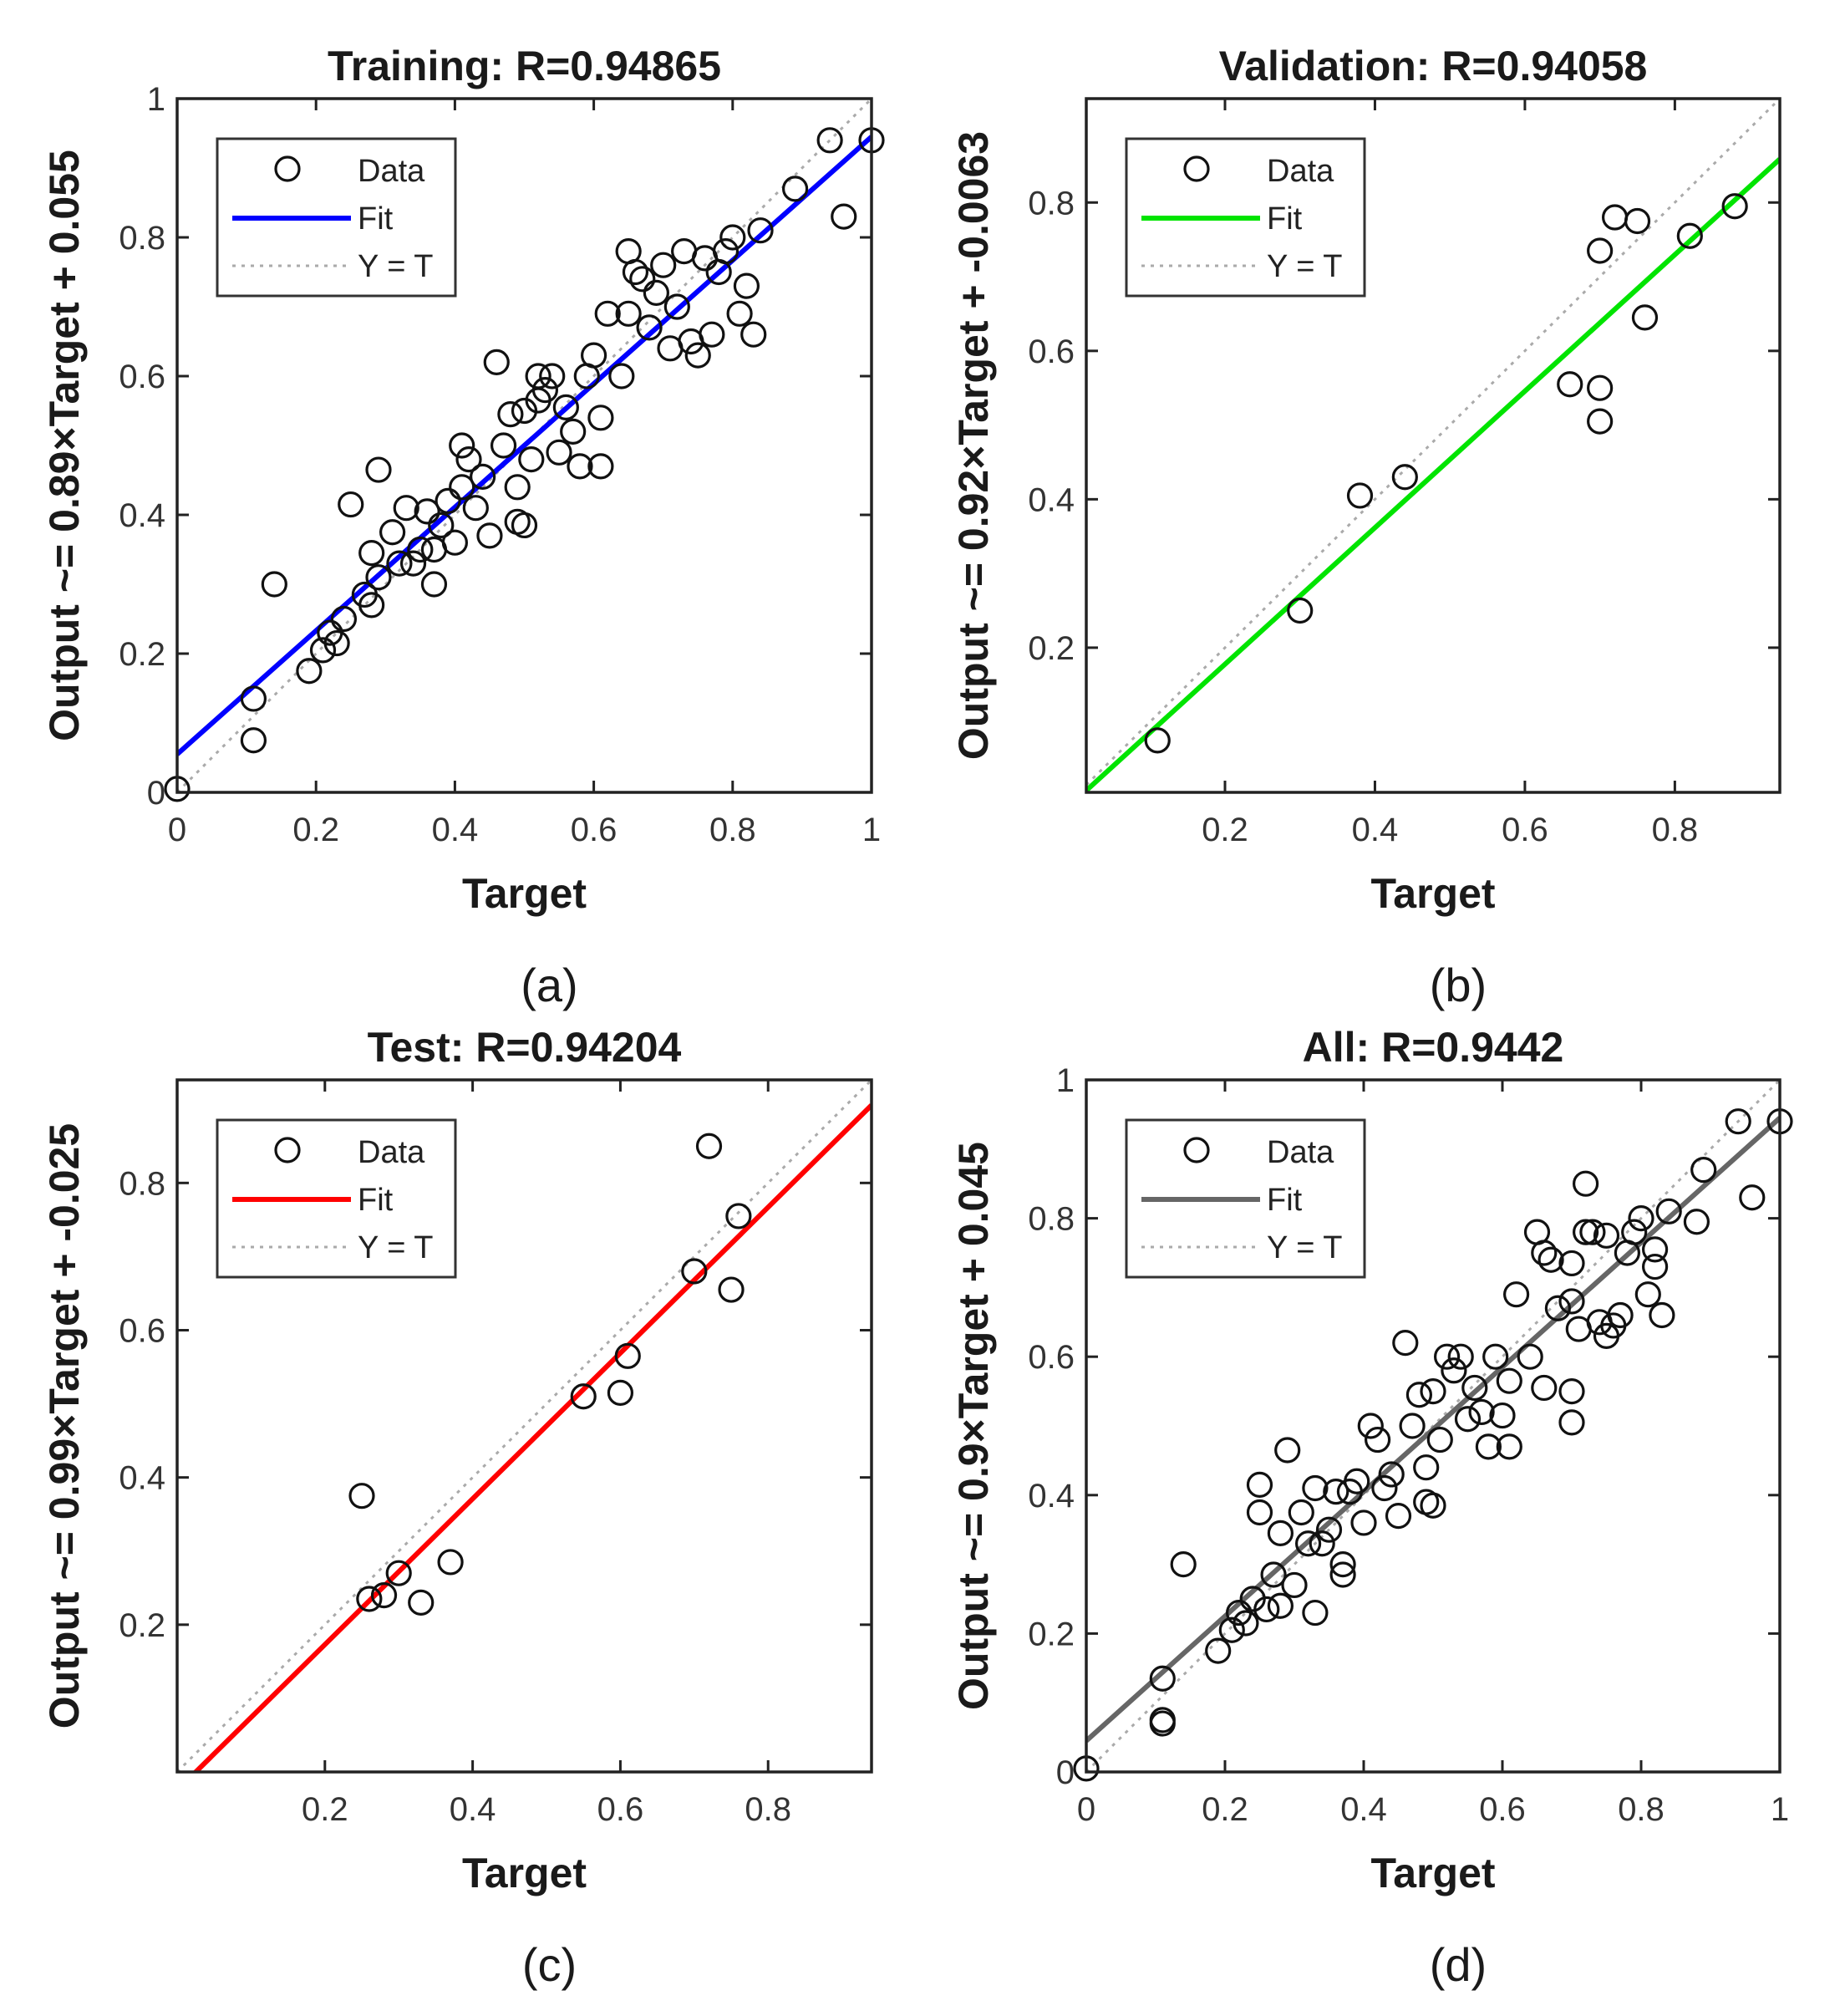 The height and width of the screenshot is (2016, 1845). What do you see at coordinates (1525, 830) in the screenshot?
I see `x-tick-label: 0.6` at bounding box center [1525, 830].